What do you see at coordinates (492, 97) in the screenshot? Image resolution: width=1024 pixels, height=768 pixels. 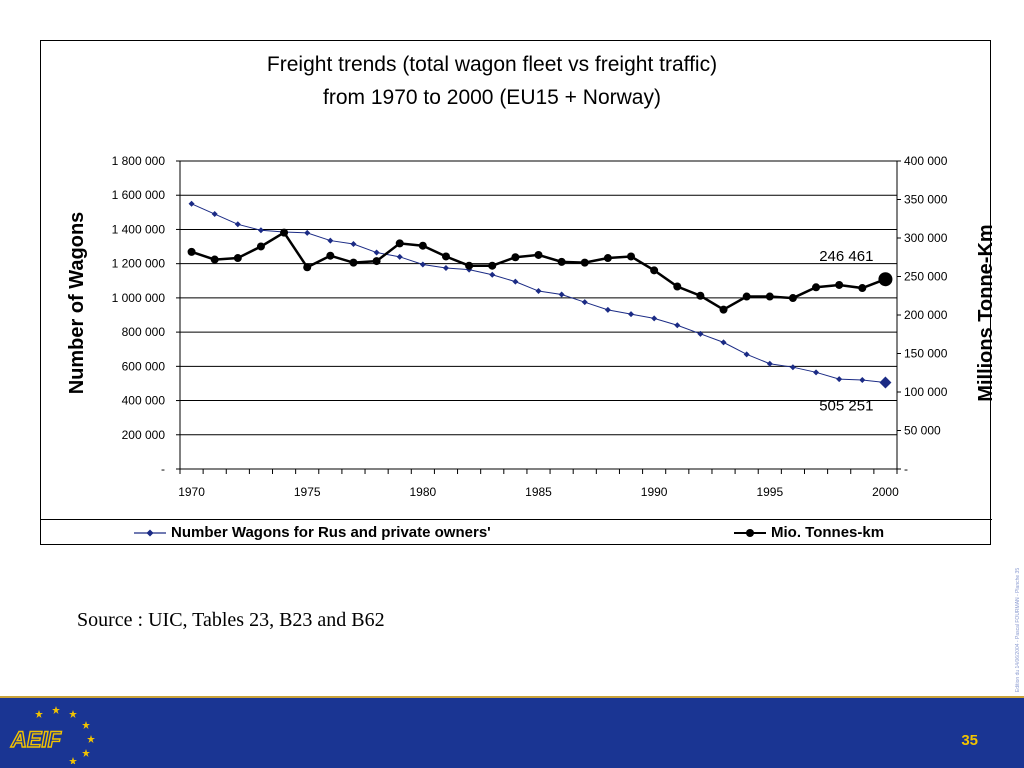 I see `chart-title-line2: from 1970 to 2000 (EU15 + Norway)` at bounding box center [492, 97].